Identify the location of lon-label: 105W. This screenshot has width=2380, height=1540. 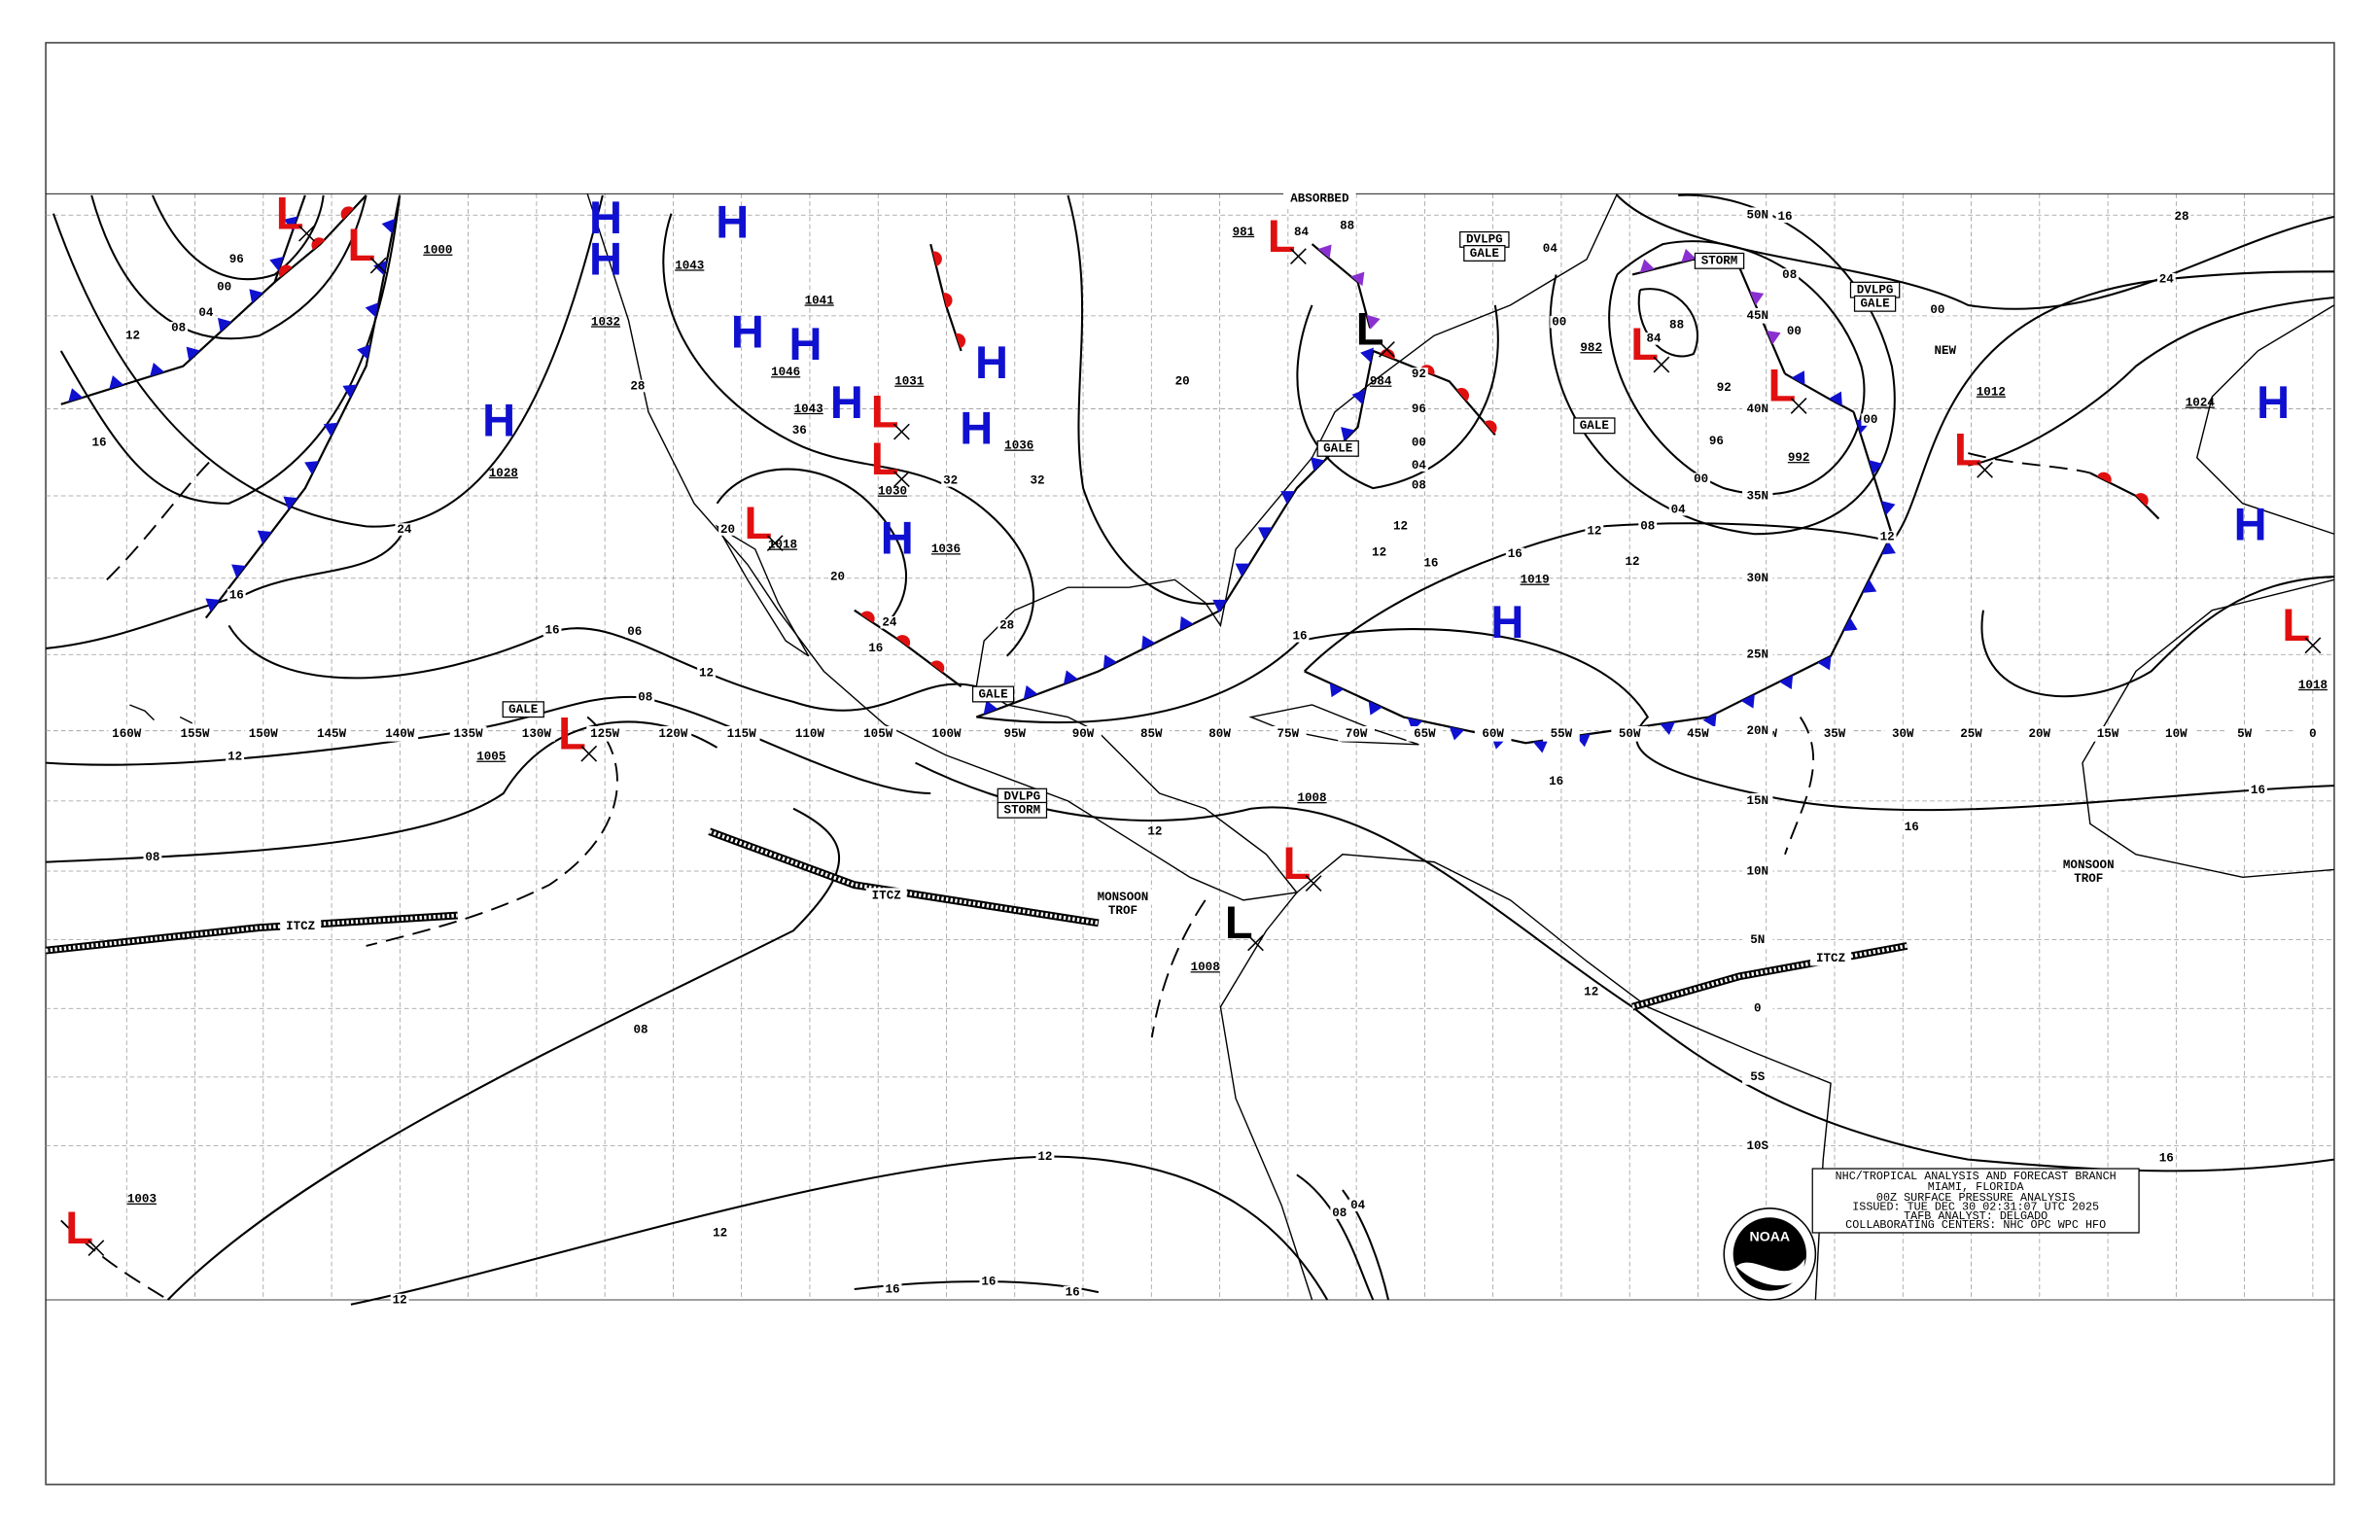
(878, 734).